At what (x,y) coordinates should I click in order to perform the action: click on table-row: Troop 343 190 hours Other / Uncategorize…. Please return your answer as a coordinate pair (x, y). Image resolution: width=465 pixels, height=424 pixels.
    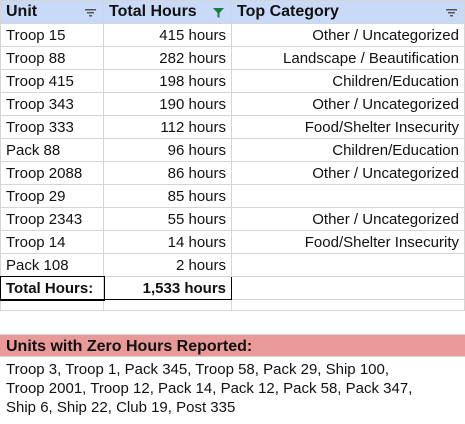
    Looking at the image, I should click on (232, 104).